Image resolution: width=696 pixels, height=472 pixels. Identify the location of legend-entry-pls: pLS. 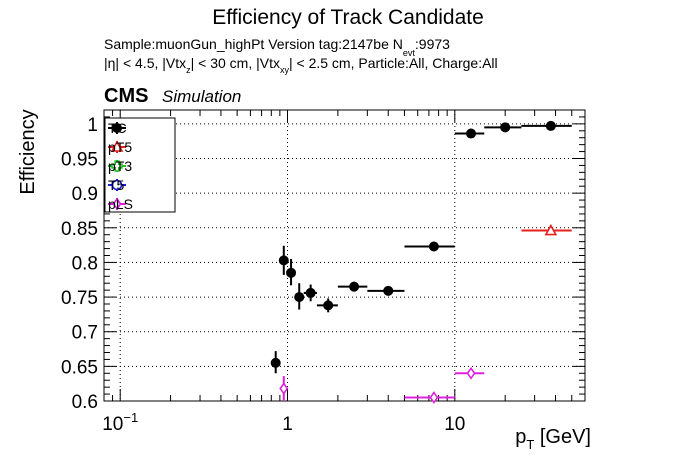
(120, 204).